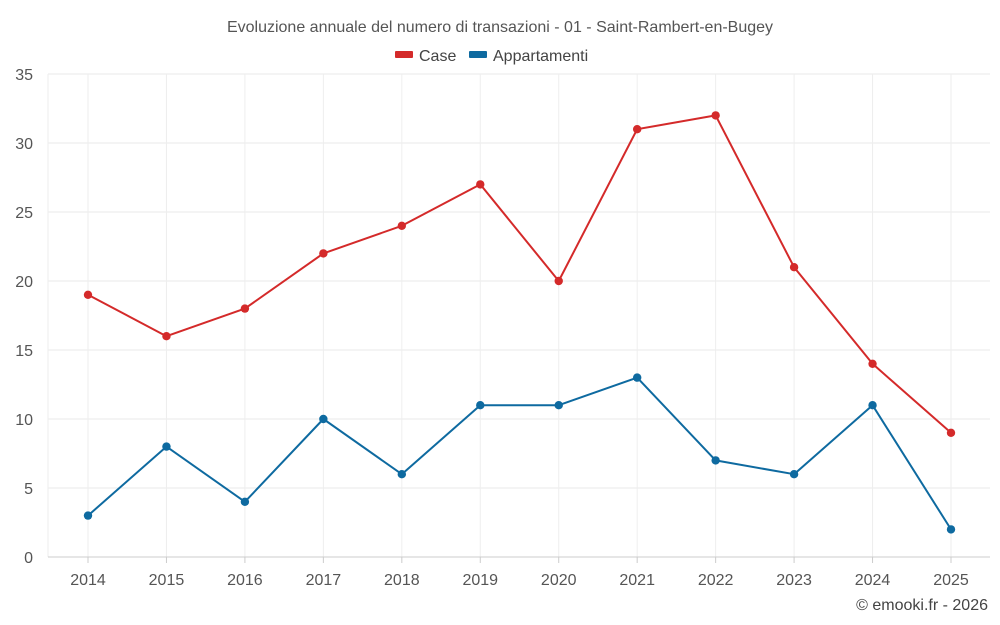 This screenshot has width=1000, height=625. What do you see at coordinates (88, 580) in the screenshot?
I see `x-tick-label: 2014` at bounding box center [88, 580].